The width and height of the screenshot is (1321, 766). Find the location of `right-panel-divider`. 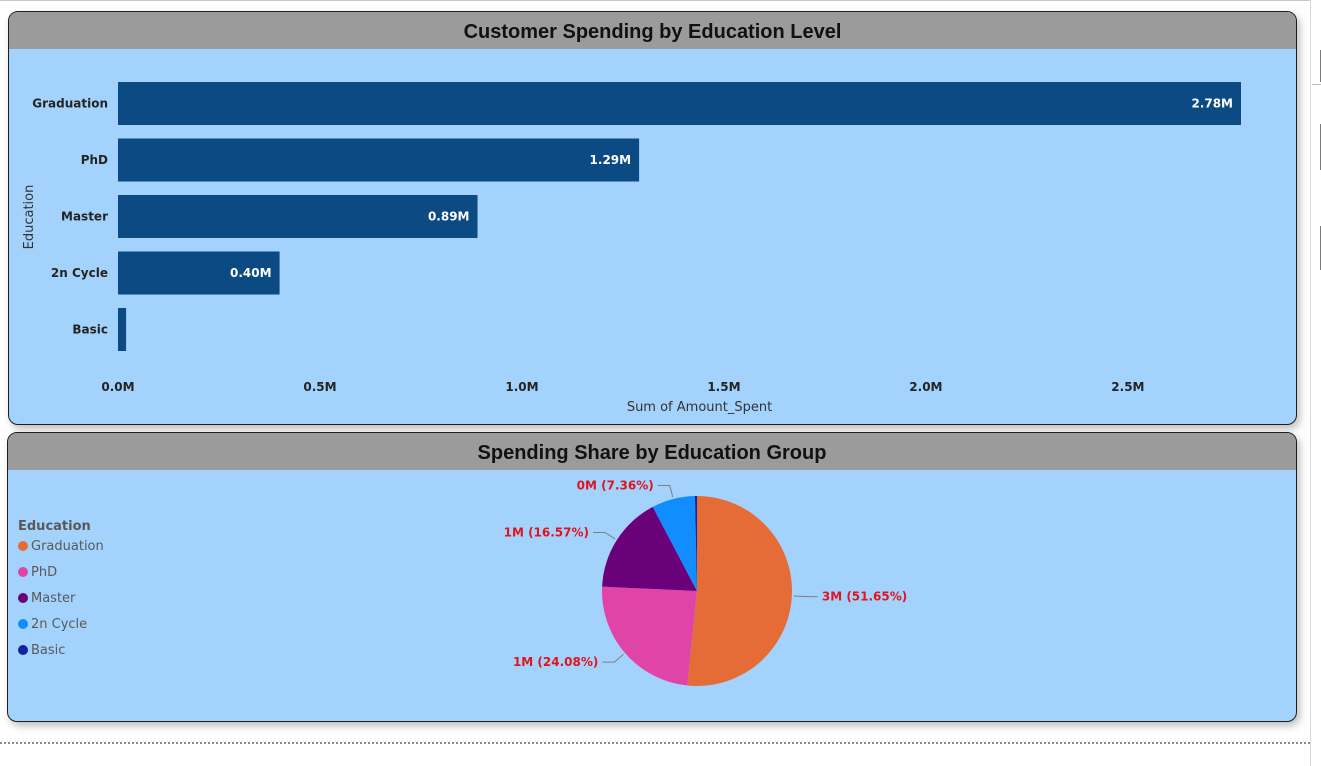

right-panel-divider is located at coordinates (1316, 84).